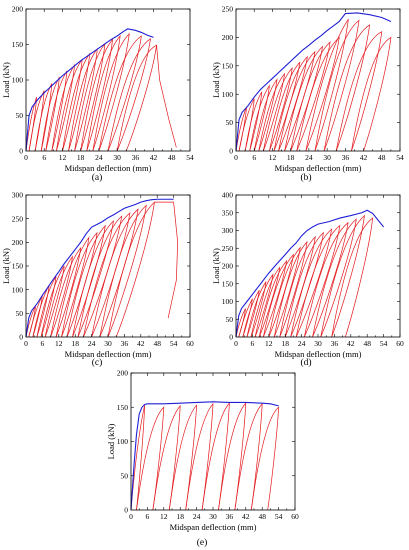 The height and width of the screenshot is (550, 409). I want to click on x-tick-label-c: 24, so click(92, 343).